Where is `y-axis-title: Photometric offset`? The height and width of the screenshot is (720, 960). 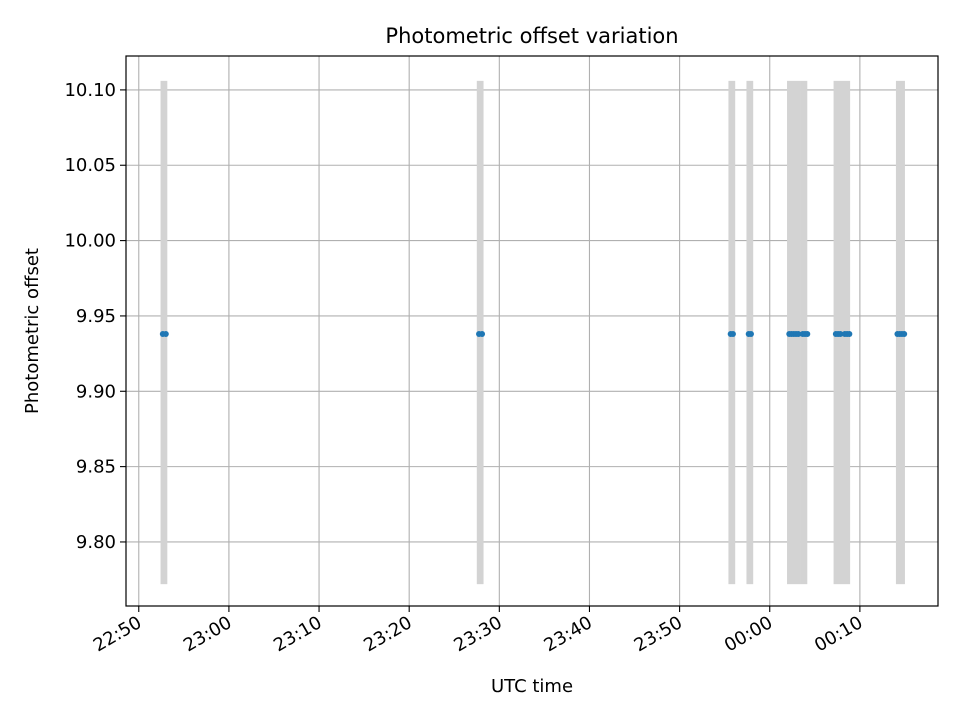
y-axis-title: Photometric offset is located at coordinates (32, 331).